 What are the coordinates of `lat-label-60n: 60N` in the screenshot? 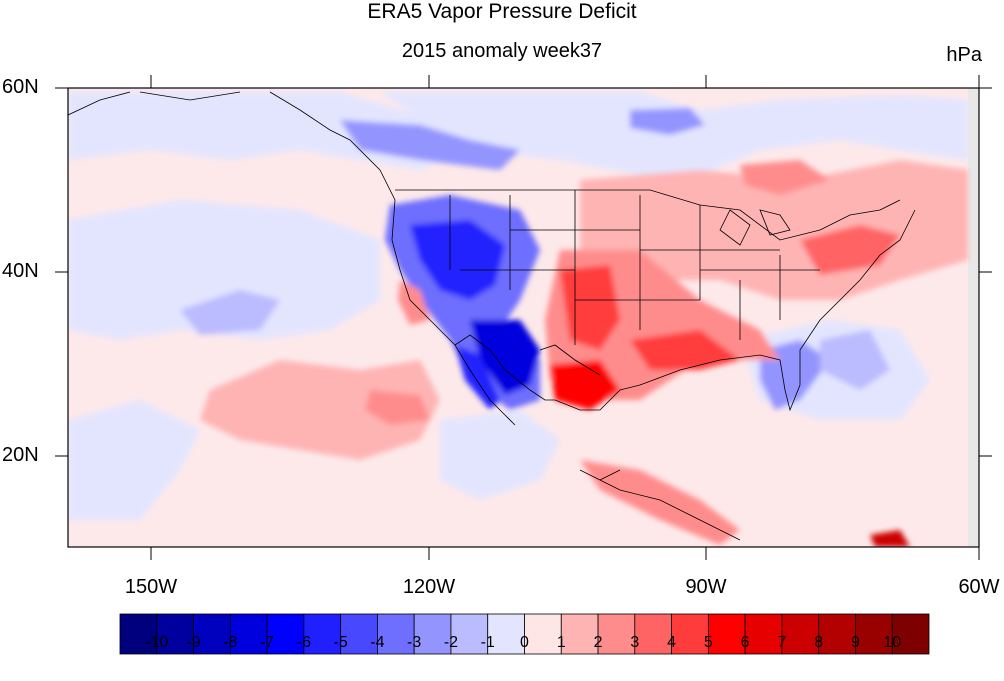 It's located at (20, 87).